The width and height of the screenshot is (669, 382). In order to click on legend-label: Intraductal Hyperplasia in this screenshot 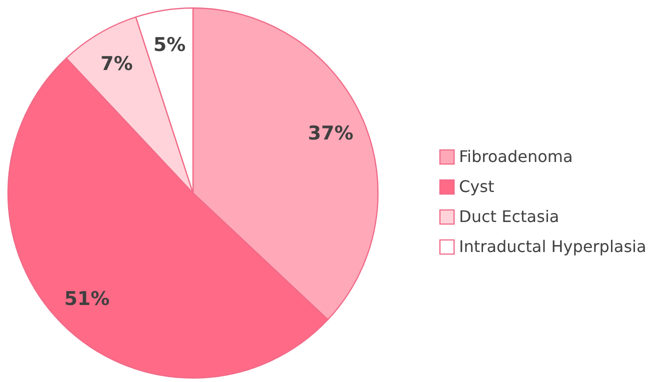, I will do `click(552, 246)`.